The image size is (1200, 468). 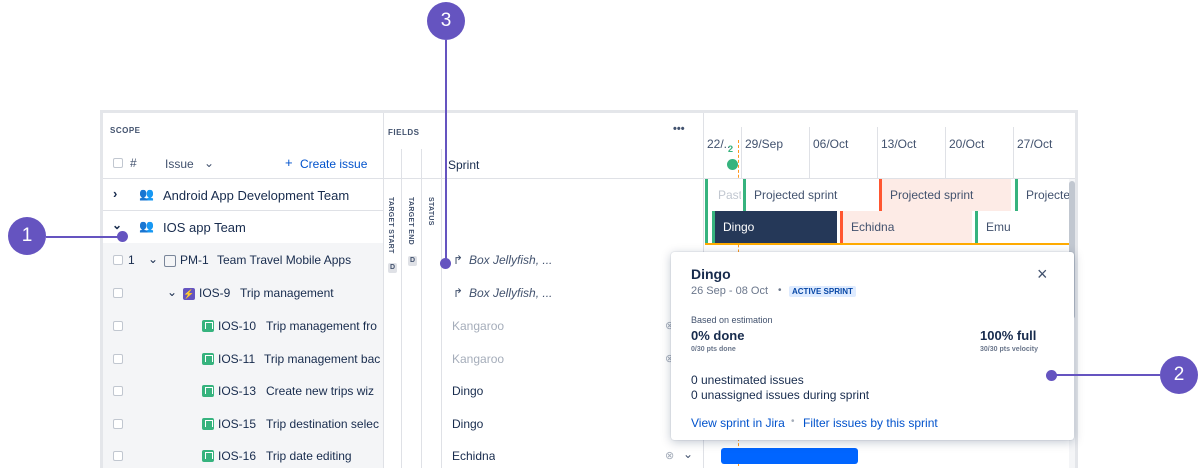 I want to click on view-sprint-link: View sprint in Jira, so click(x=738, y=423).